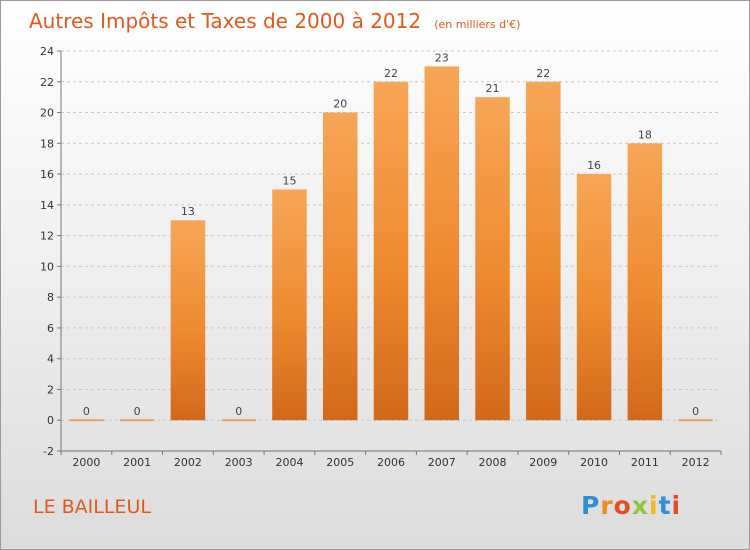 The width and height of the screenshot is (750, 550). Describe the element at coordinates (493, 462) in the screenshot. I see `x-tick-label: 2008` at that location.